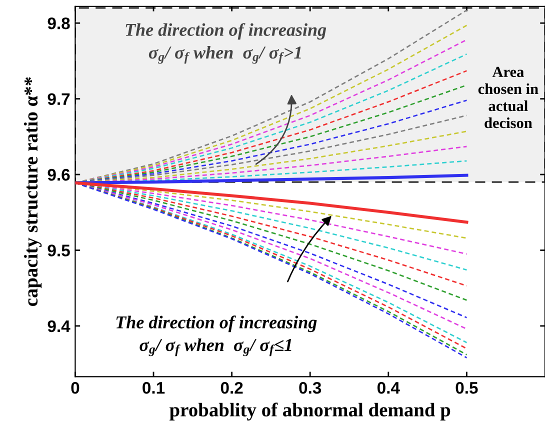  Describe the element at coordinates (310, 388) in the screenshot. I see `x-tick-label: 0.3` at that location.